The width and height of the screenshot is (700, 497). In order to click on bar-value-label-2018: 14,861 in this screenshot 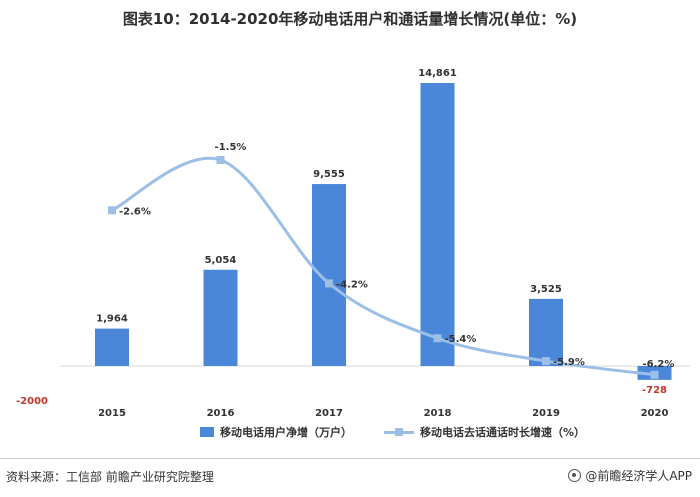, I will do `click(437, 73)`.